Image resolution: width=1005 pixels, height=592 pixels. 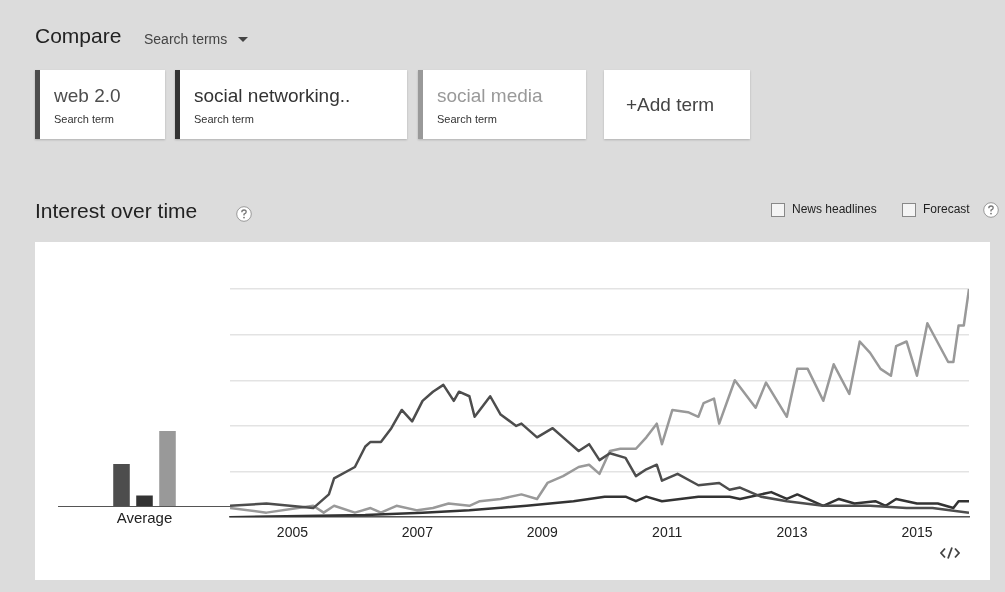 I want to click on x-tick-label: 2013, so click(x=792, y=532).